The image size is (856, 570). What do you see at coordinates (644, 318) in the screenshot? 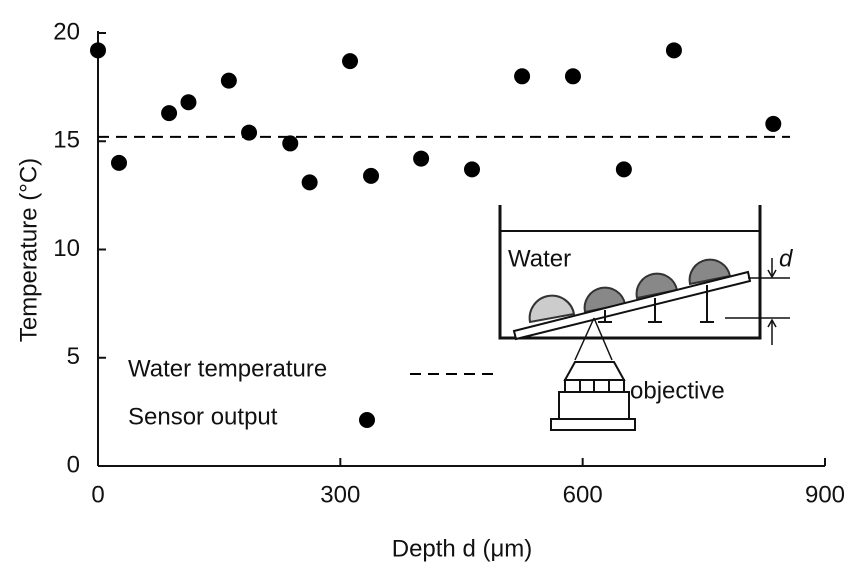
I see `inset-diagram` at bounding box center [644, 318].